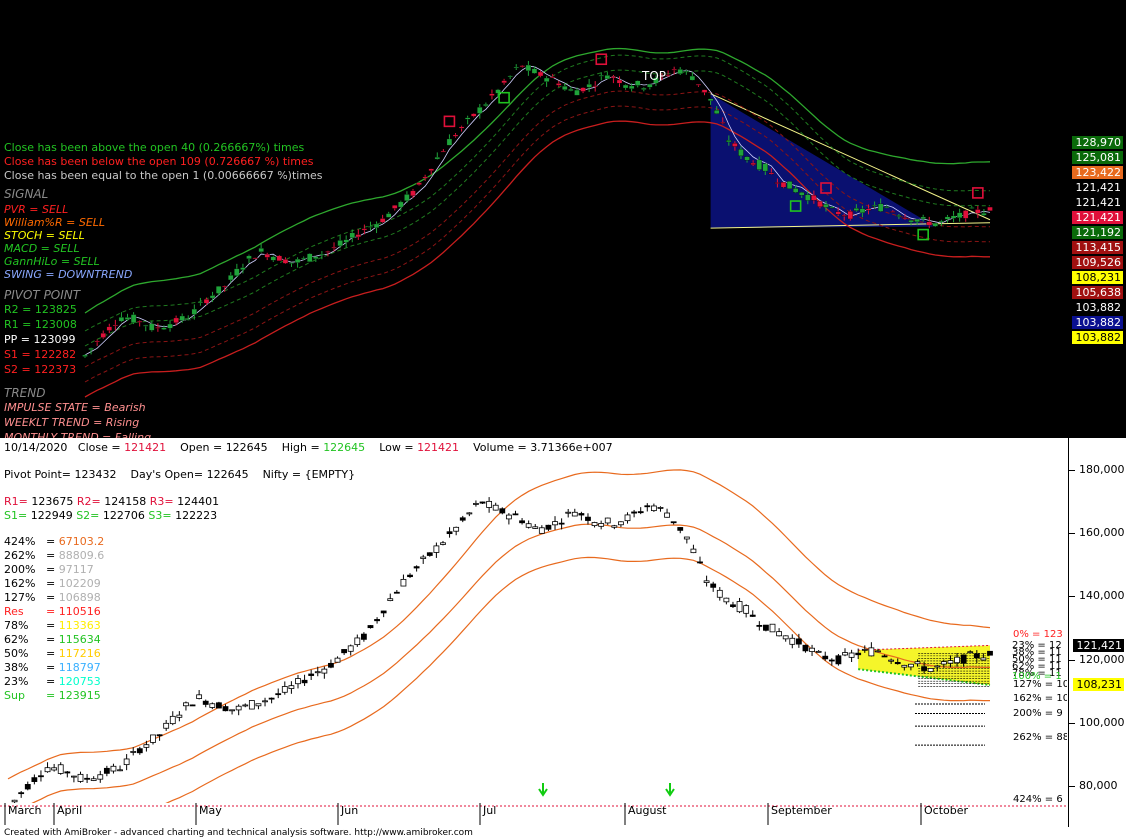 This screenshot has height=839, width=1126. I want to click on fib-level-label: 200%, so click(20, 569).